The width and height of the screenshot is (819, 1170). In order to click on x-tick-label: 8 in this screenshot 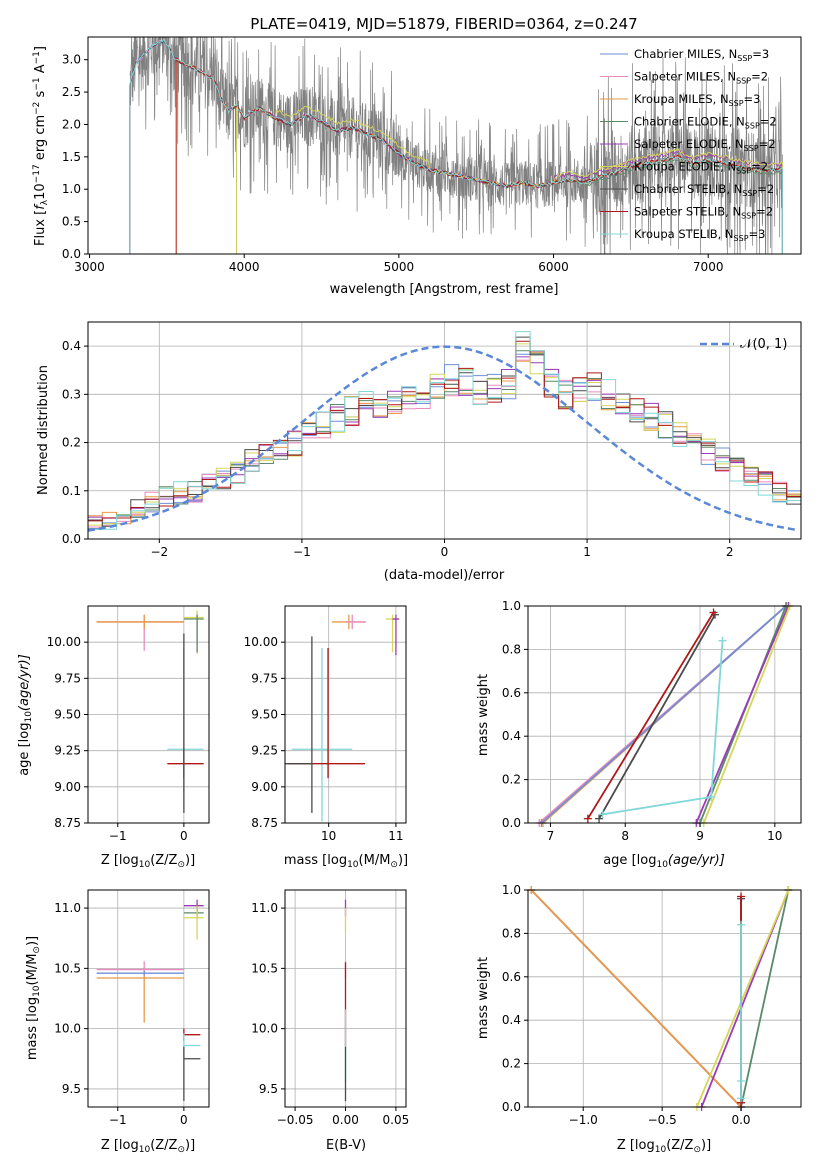, I will do `click(625, 836)`.